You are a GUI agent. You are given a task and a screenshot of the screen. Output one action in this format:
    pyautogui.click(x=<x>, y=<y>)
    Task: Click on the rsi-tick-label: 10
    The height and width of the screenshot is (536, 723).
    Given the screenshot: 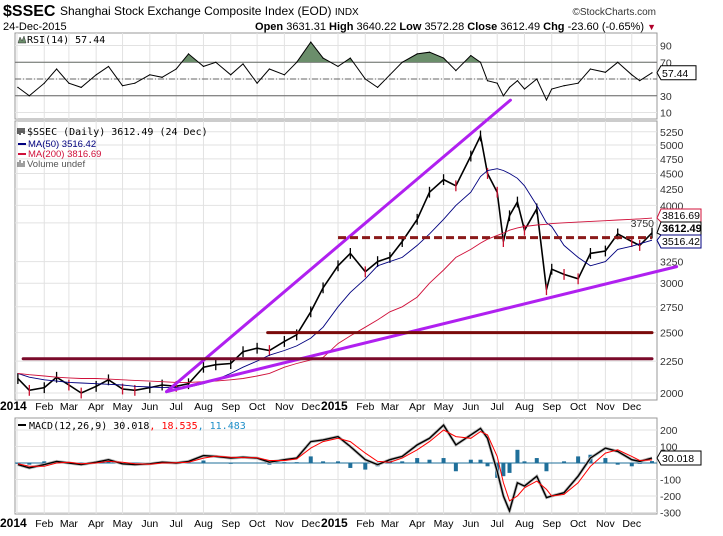 What is the action you would take?
    pyautogui.click(x=666, y=114)
    